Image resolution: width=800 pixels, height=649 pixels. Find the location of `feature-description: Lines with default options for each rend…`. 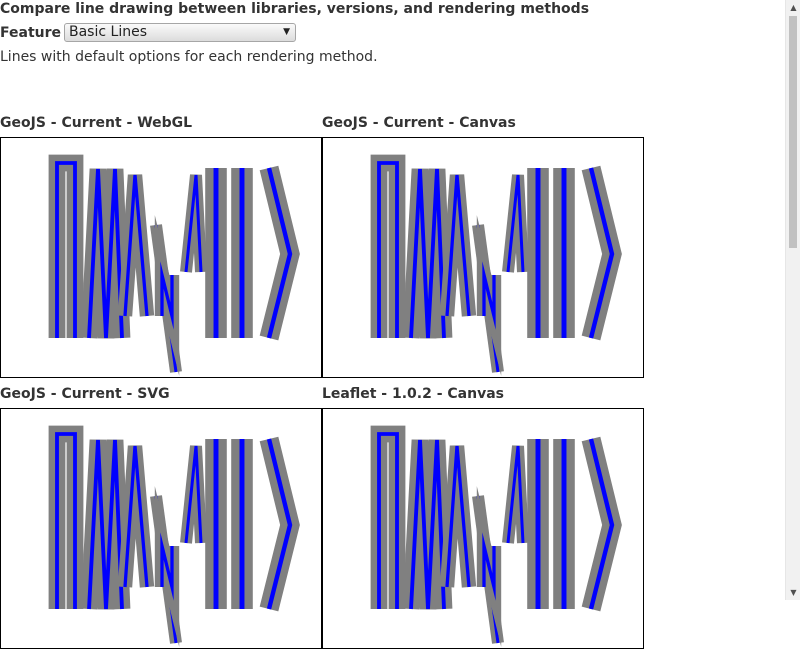

feature-description: Lines with default options for each rend… is located at coordinates (189, 57).